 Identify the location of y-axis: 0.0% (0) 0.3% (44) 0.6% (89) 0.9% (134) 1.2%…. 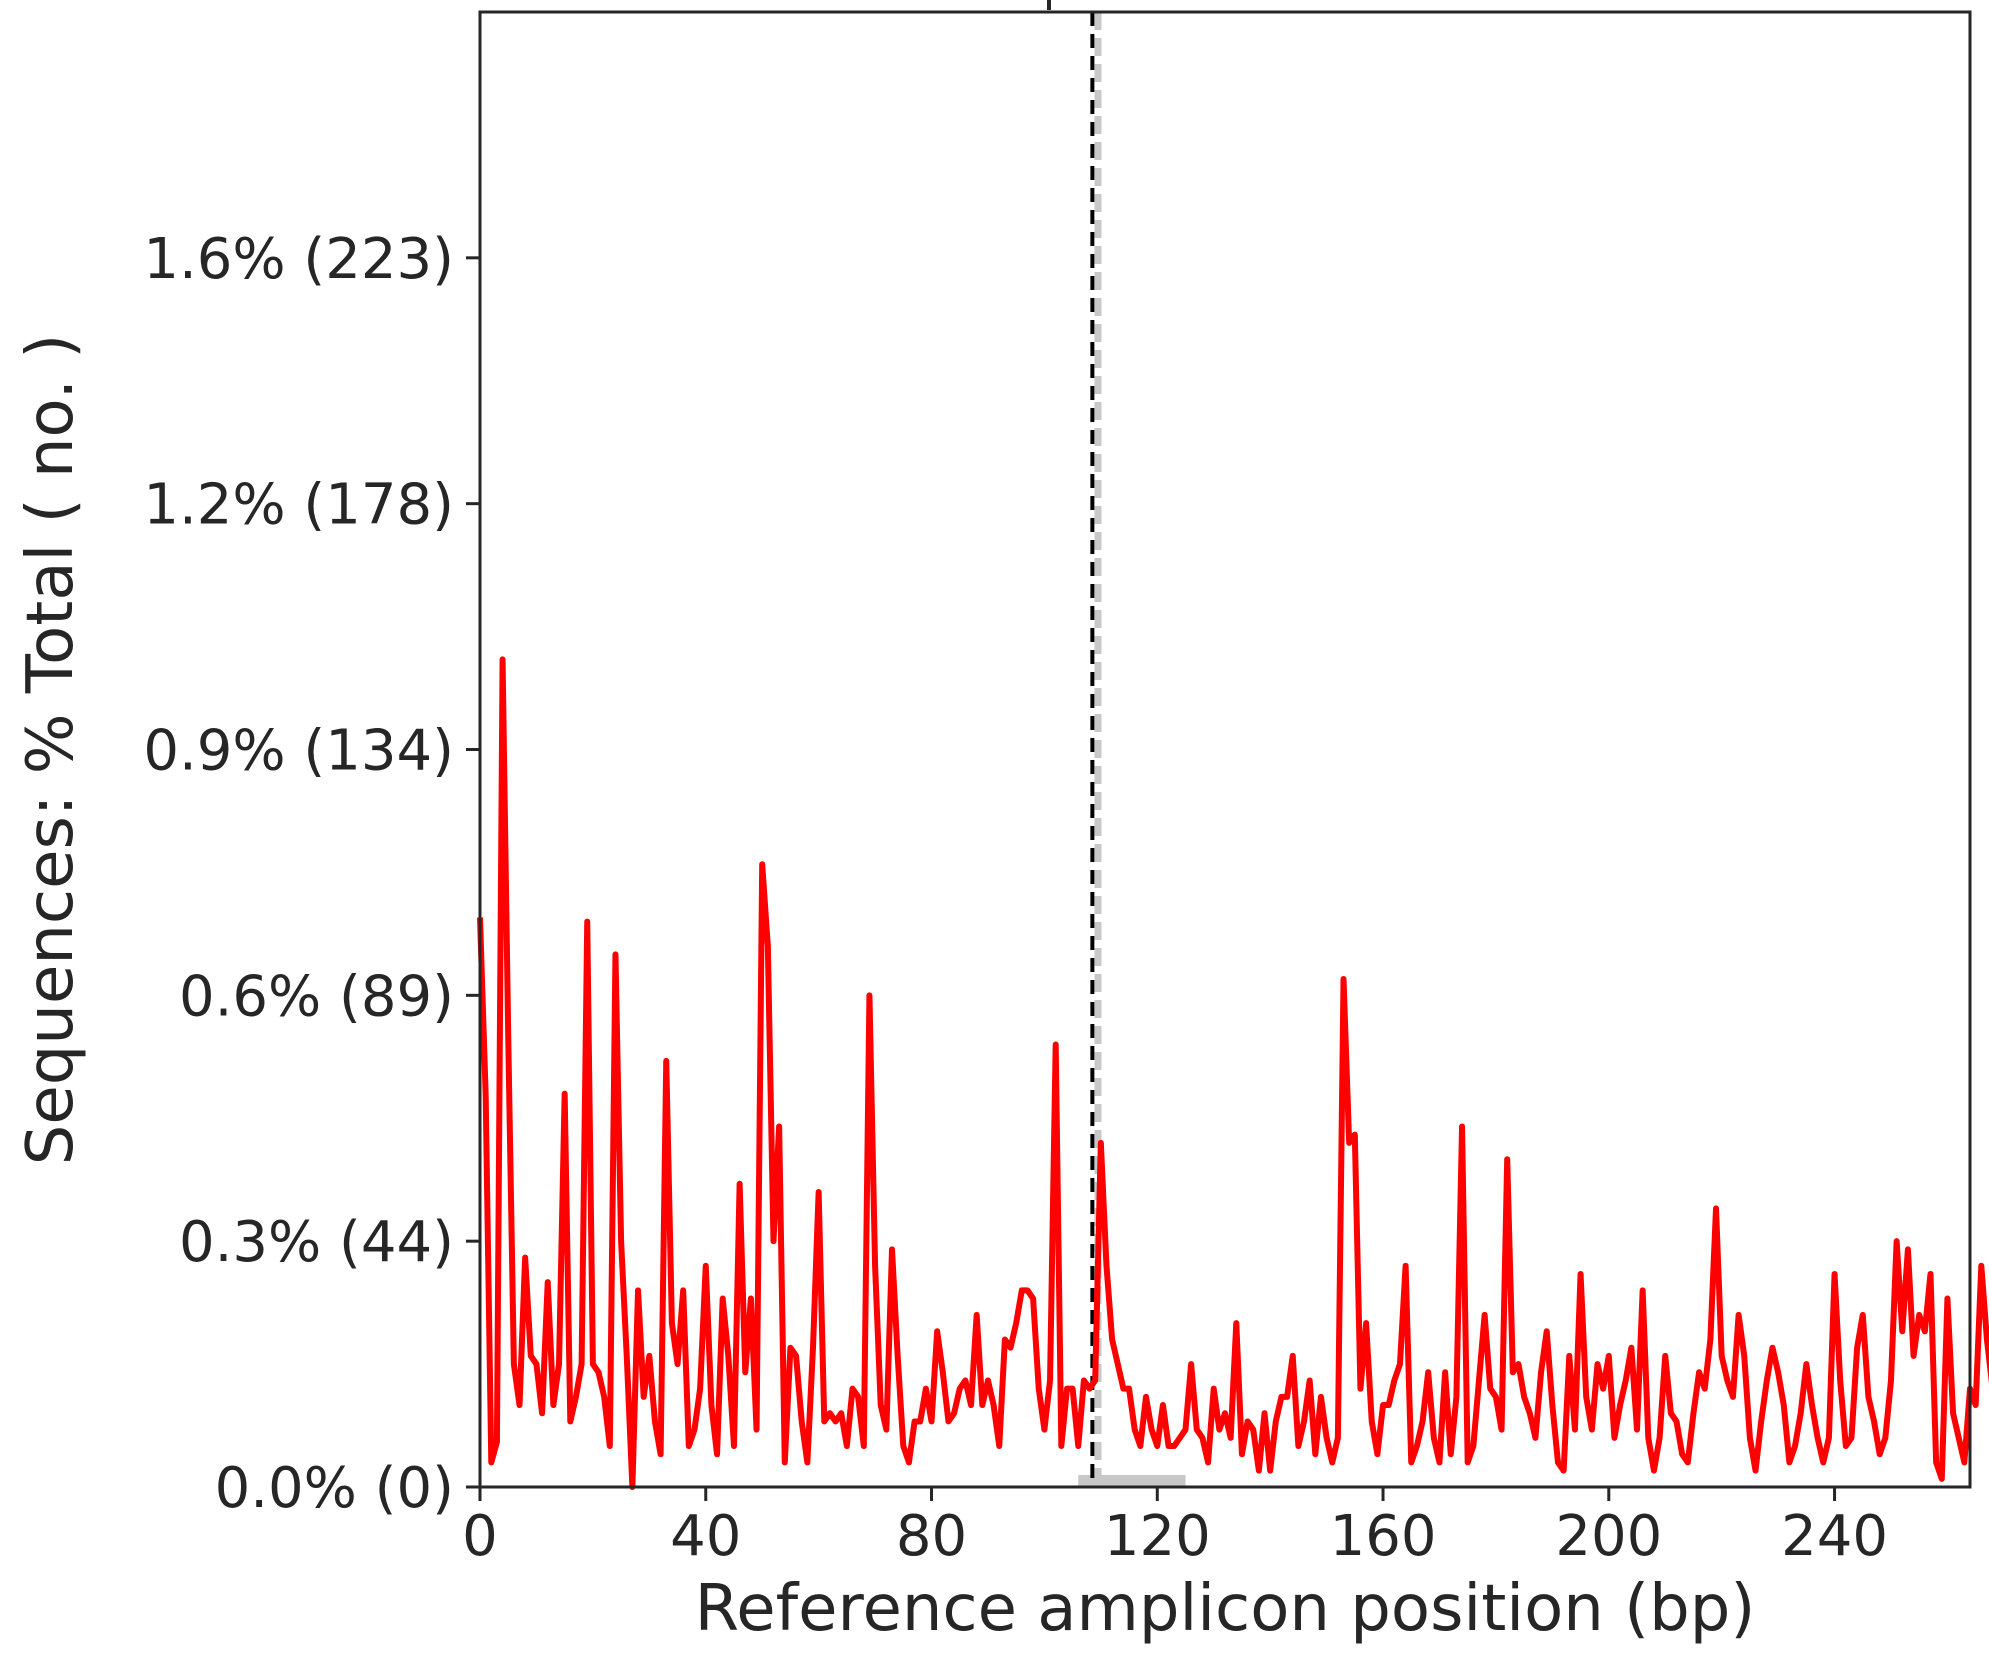
(311, 874).